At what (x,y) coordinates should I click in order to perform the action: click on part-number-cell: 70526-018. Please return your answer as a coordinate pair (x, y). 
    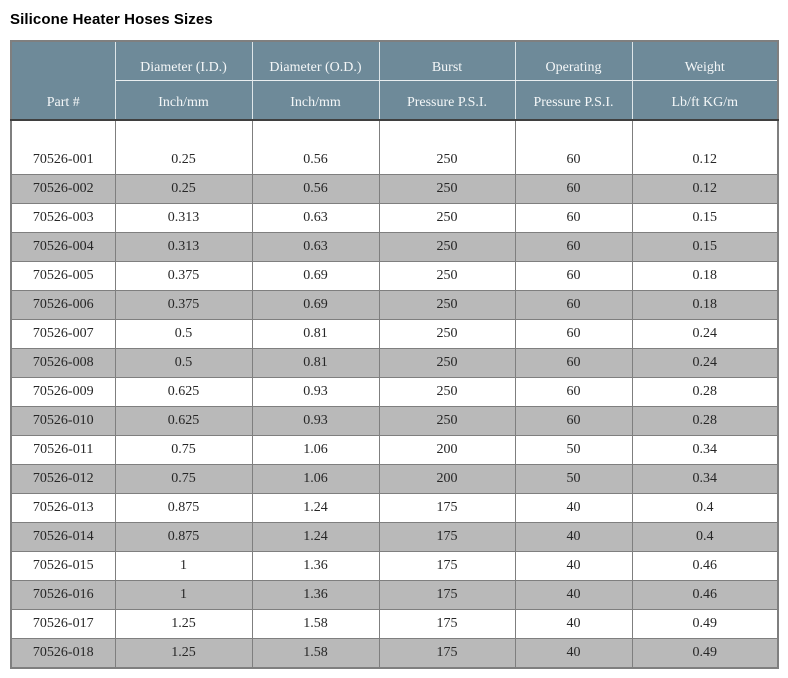
    Looking at the image, I should click on (63, 653).